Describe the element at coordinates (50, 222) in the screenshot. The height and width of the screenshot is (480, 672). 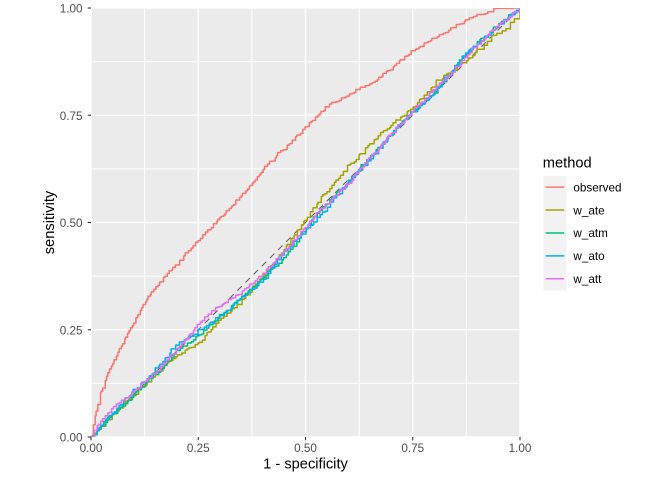
I see `svg-text: sensitivity` at that location.